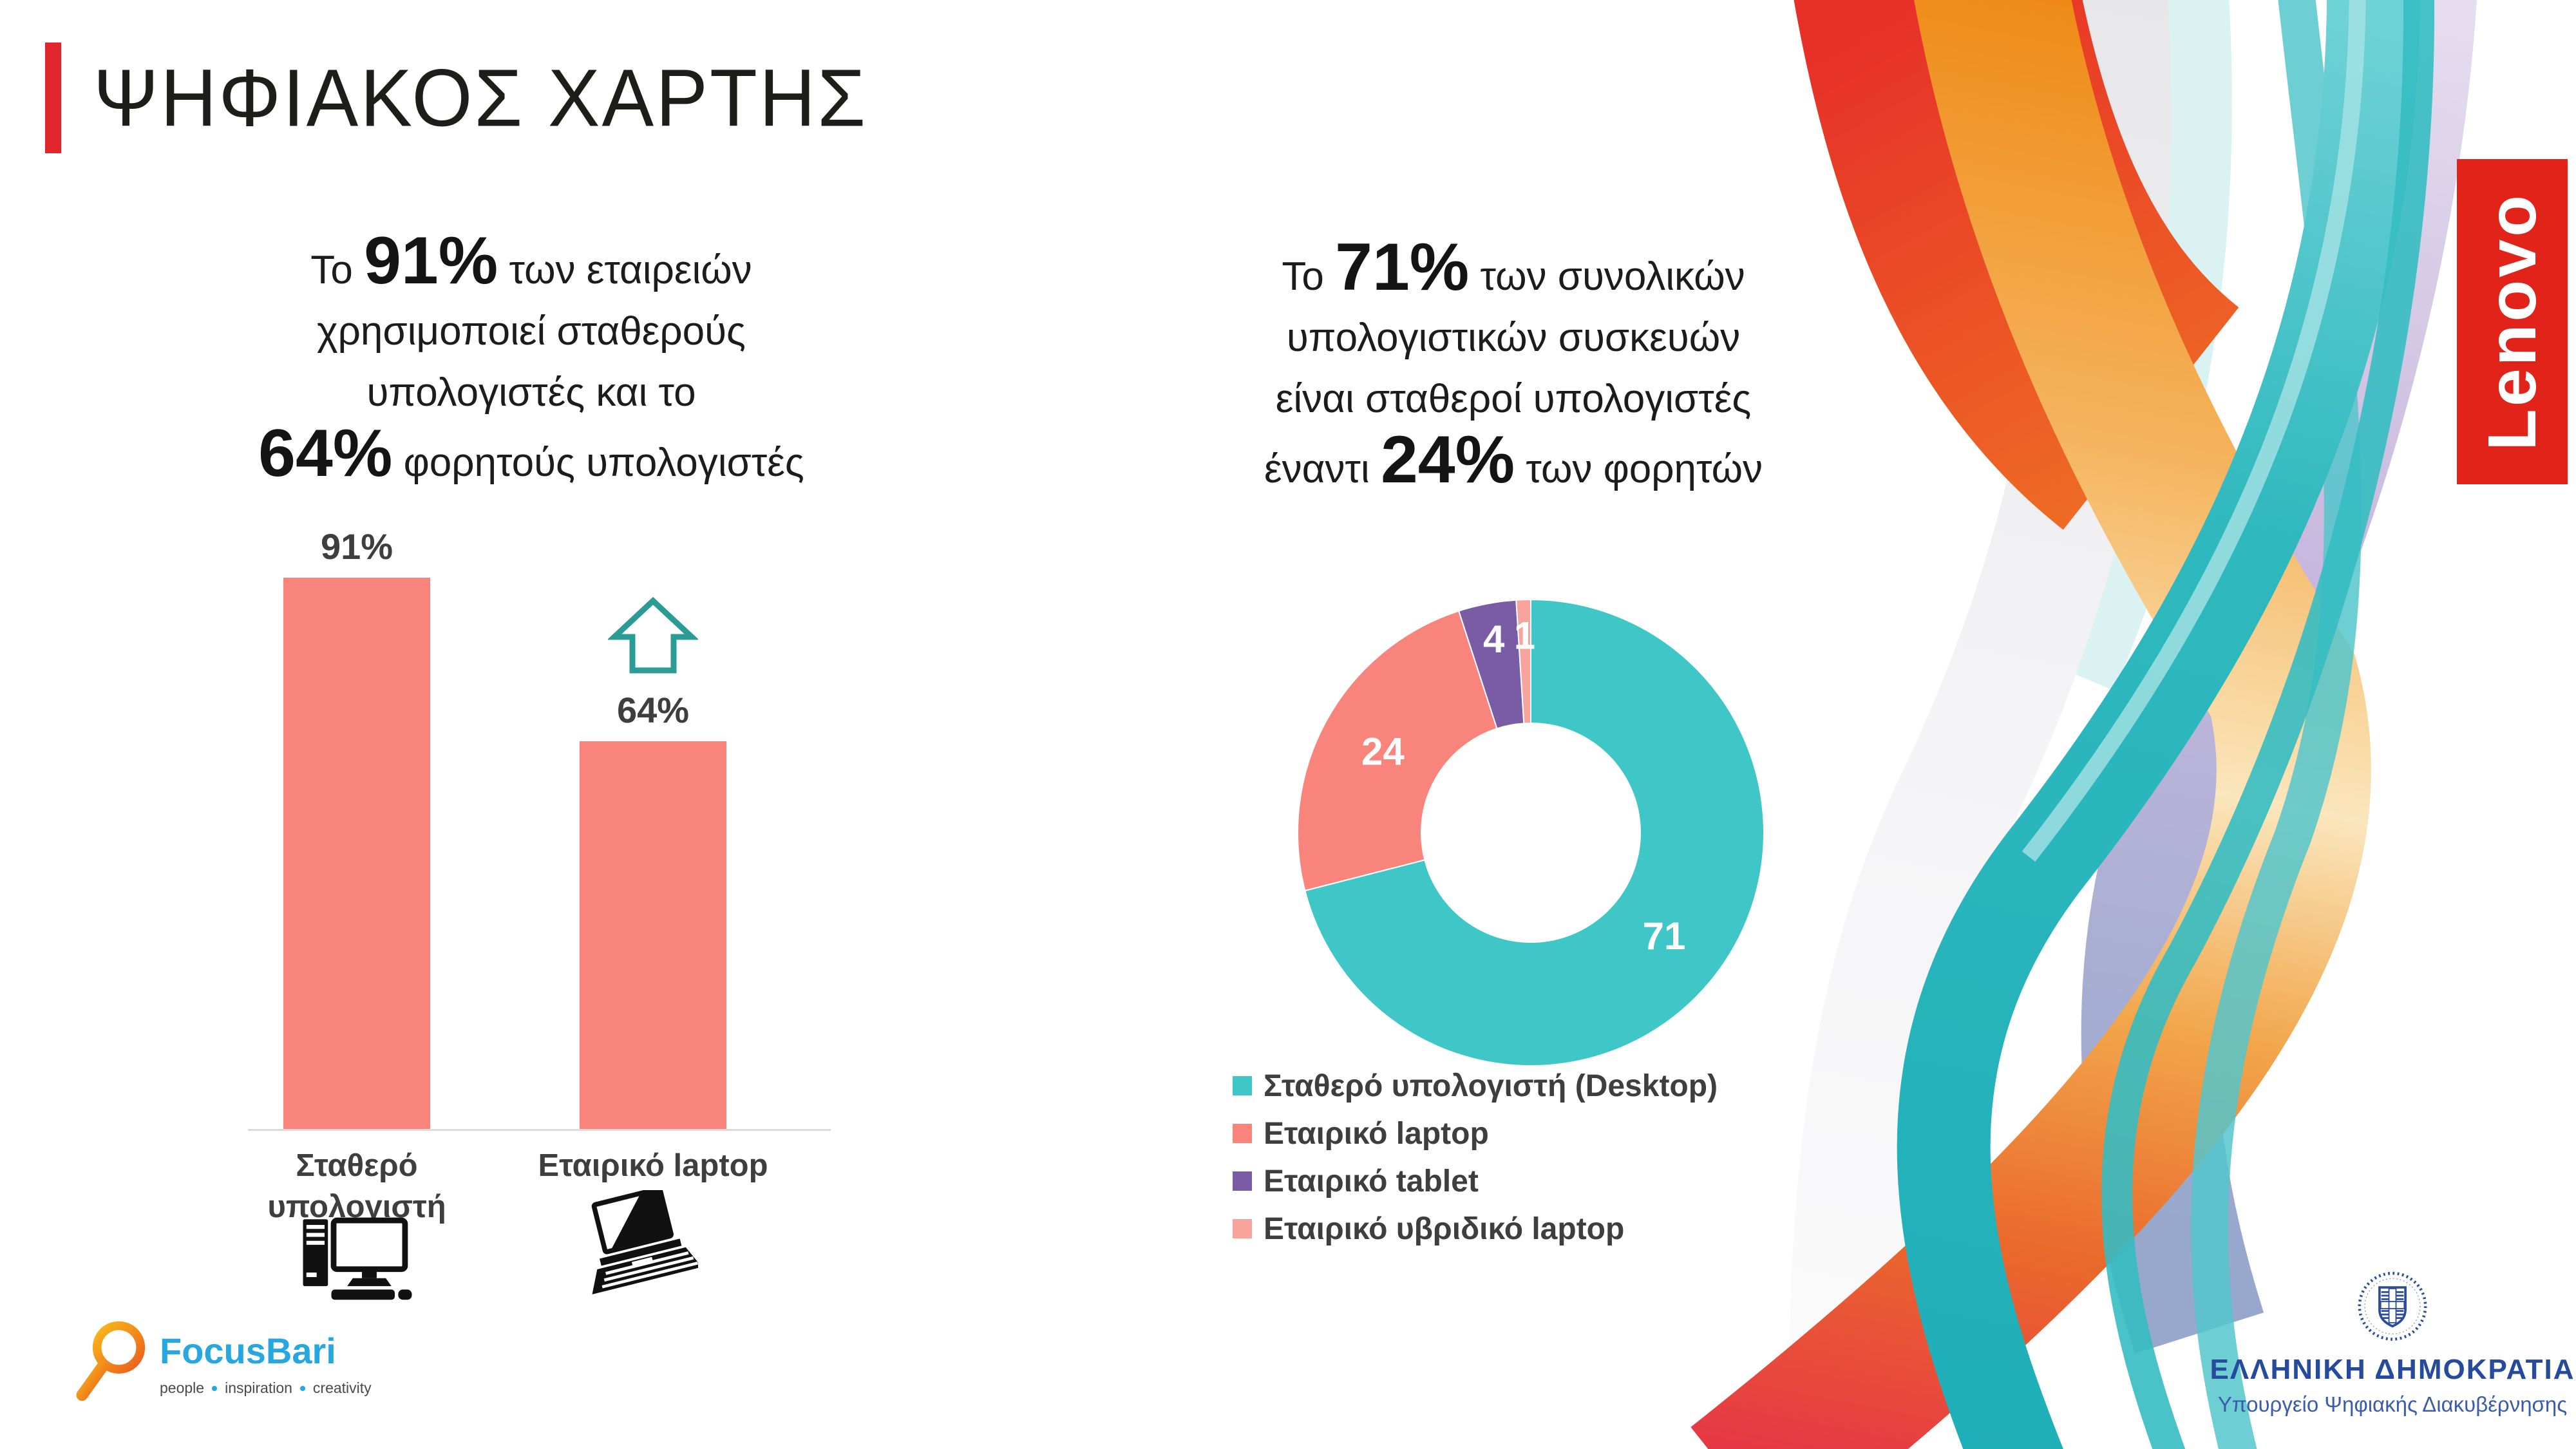 The height and width of the screenshot is (1449, 2576). What do you see at coordinates (356, 1186) in the screenshot?
I see `bar-category-desktop: Σταθερό υπολογιστή` at bounding box center [356, 1186].